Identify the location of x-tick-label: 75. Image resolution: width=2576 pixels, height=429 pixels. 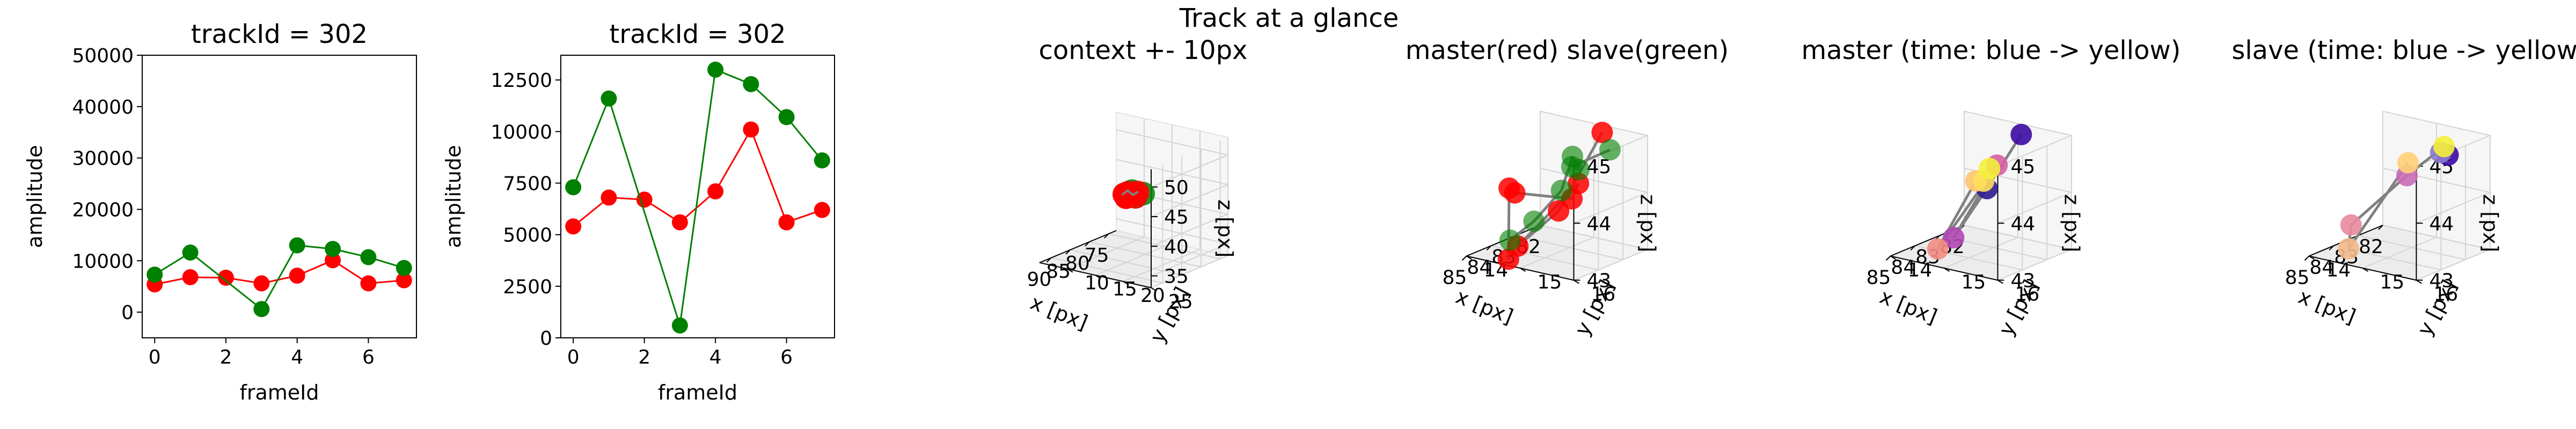
(1097, 256).